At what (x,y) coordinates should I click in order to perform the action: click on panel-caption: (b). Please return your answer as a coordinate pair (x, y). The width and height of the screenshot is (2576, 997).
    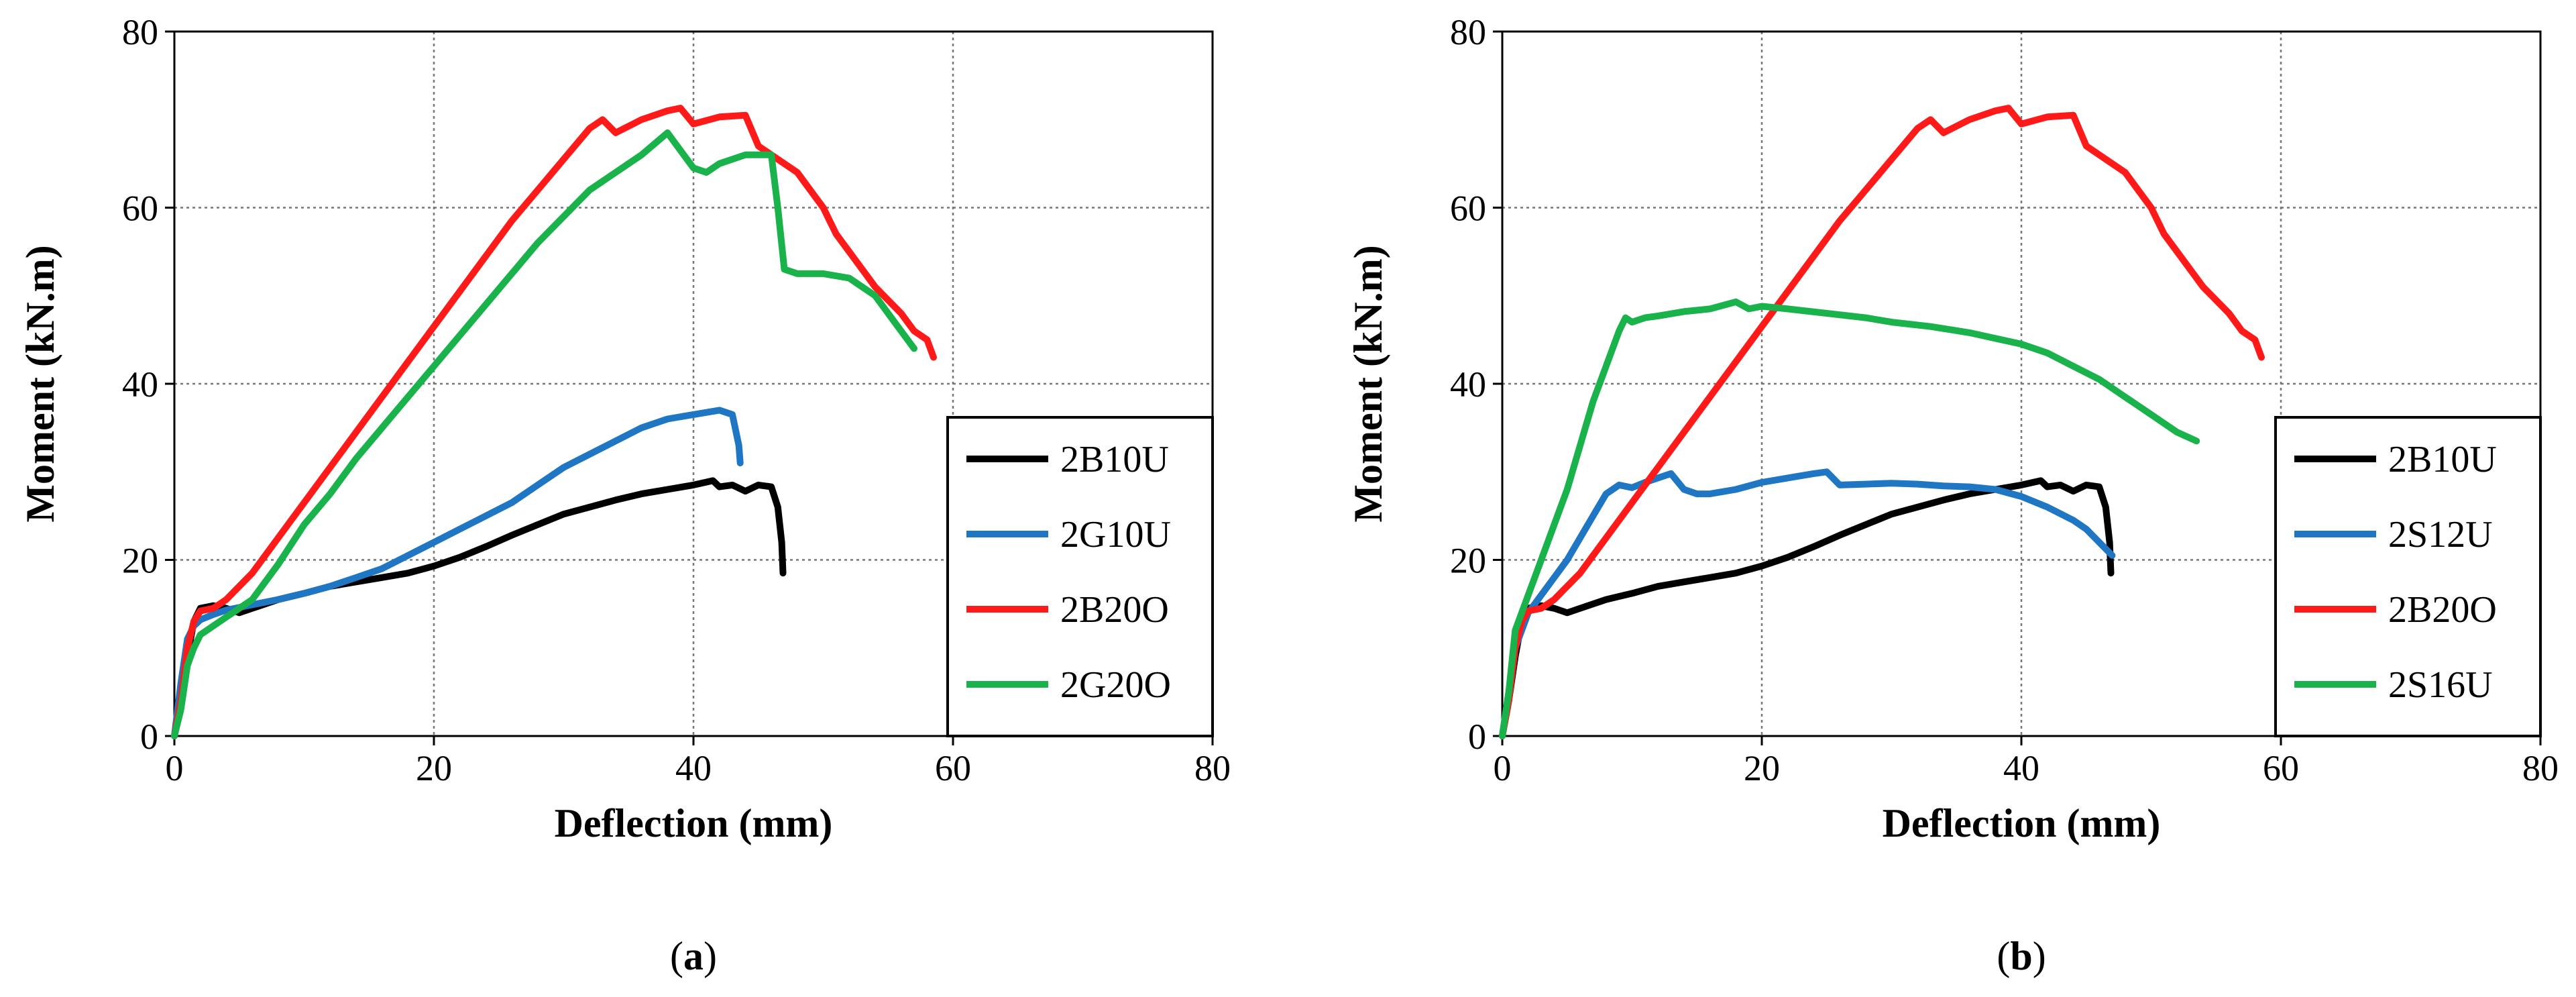
    Looking at the image, I should click on (2021, 956).